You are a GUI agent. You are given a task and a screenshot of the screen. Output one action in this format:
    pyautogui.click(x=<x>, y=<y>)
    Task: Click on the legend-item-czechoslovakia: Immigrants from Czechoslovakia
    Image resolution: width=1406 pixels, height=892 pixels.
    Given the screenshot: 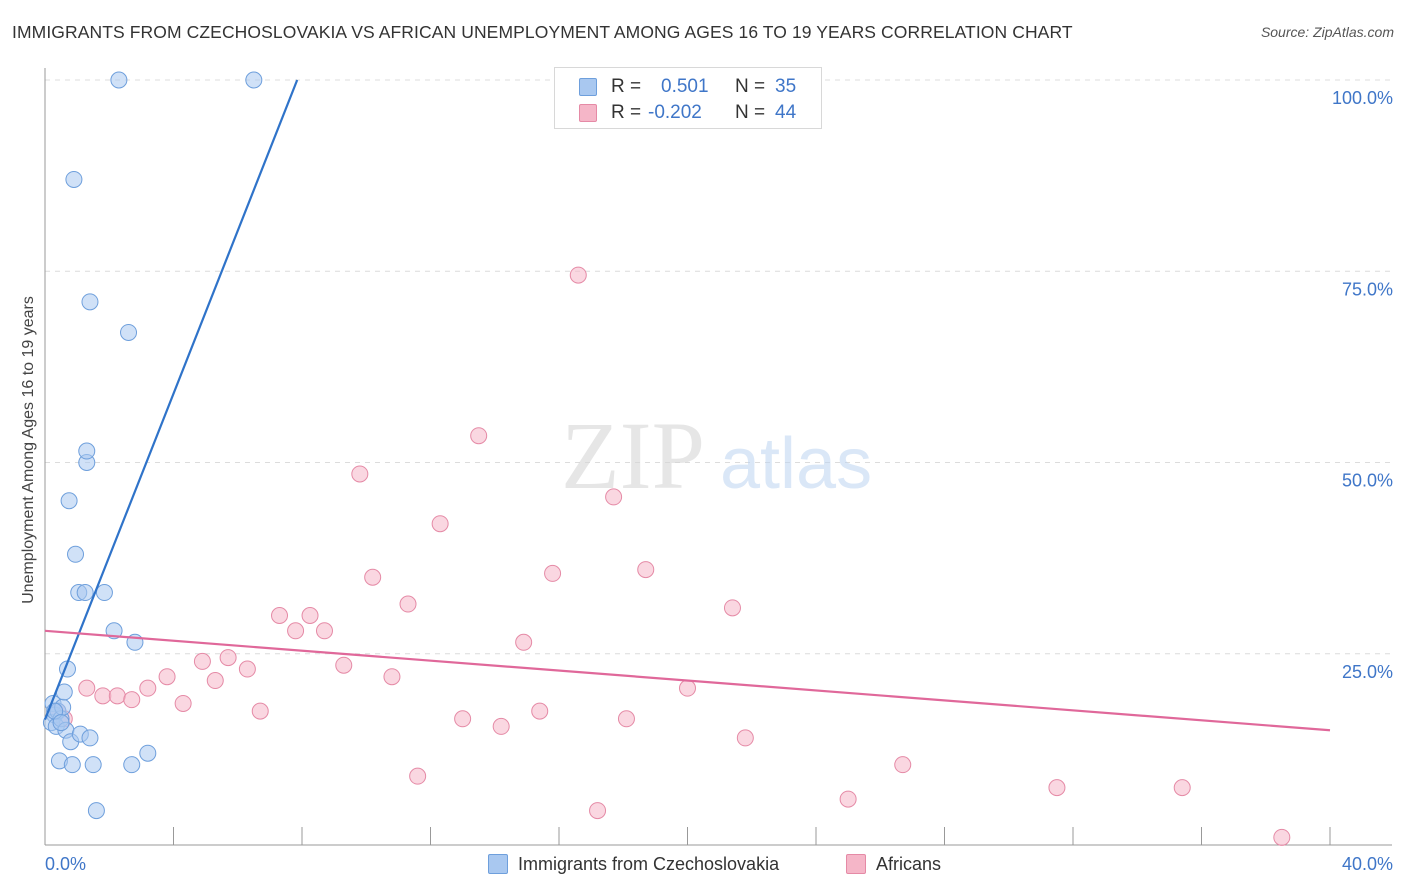 What is the action you would take?
    pyautogui.click(x=633, y=864)
    